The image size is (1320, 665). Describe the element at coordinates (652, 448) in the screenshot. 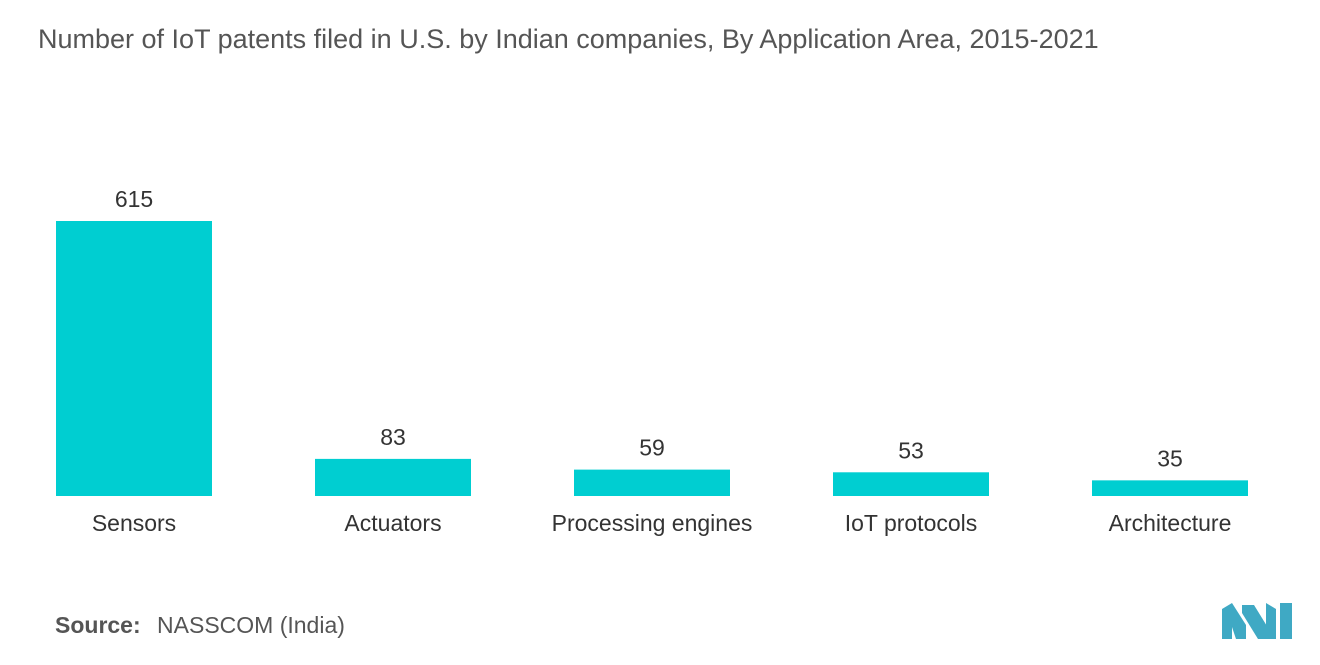

I see `value-label: 59` at that location.